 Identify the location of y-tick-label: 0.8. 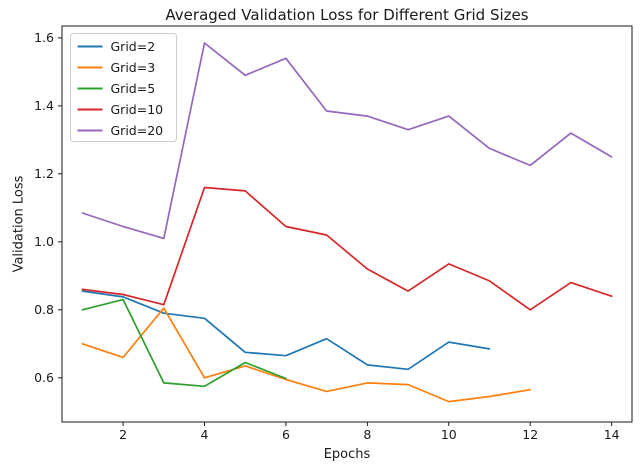
(44, 309).